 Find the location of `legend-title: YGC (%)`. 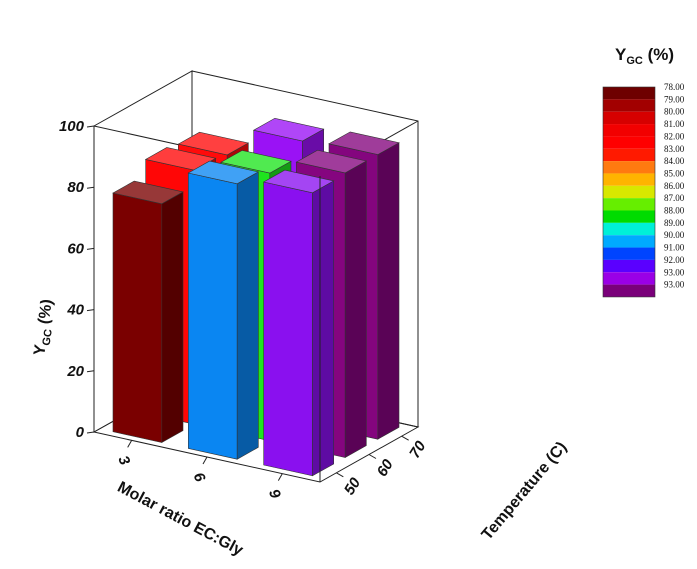

legend-title: YGC (%) is located at coordinates (644, 56).